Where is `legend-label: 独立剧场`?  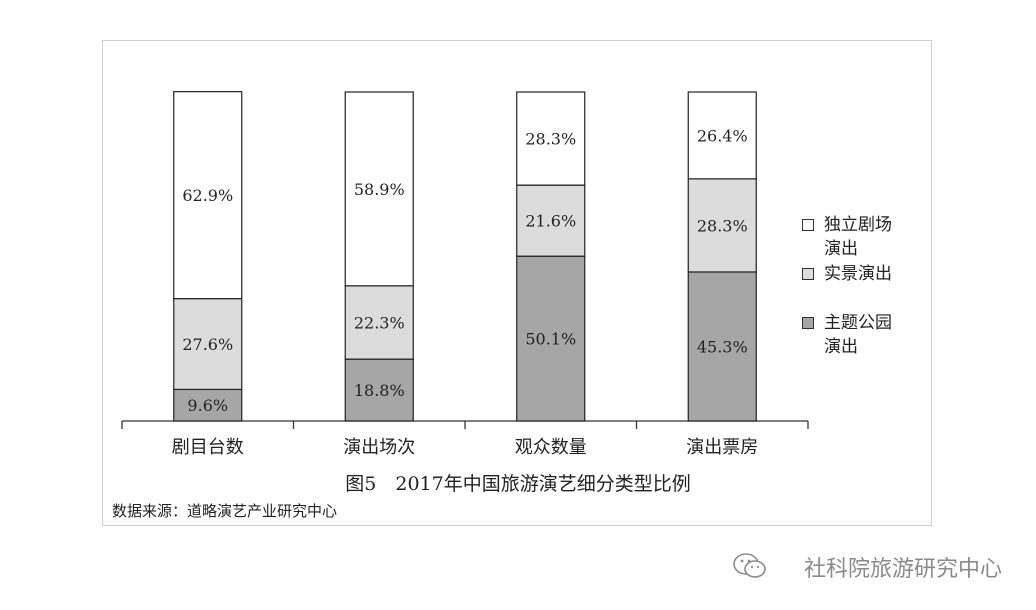 legend-label: 独立剧场 is located at coordinates (858, 225).